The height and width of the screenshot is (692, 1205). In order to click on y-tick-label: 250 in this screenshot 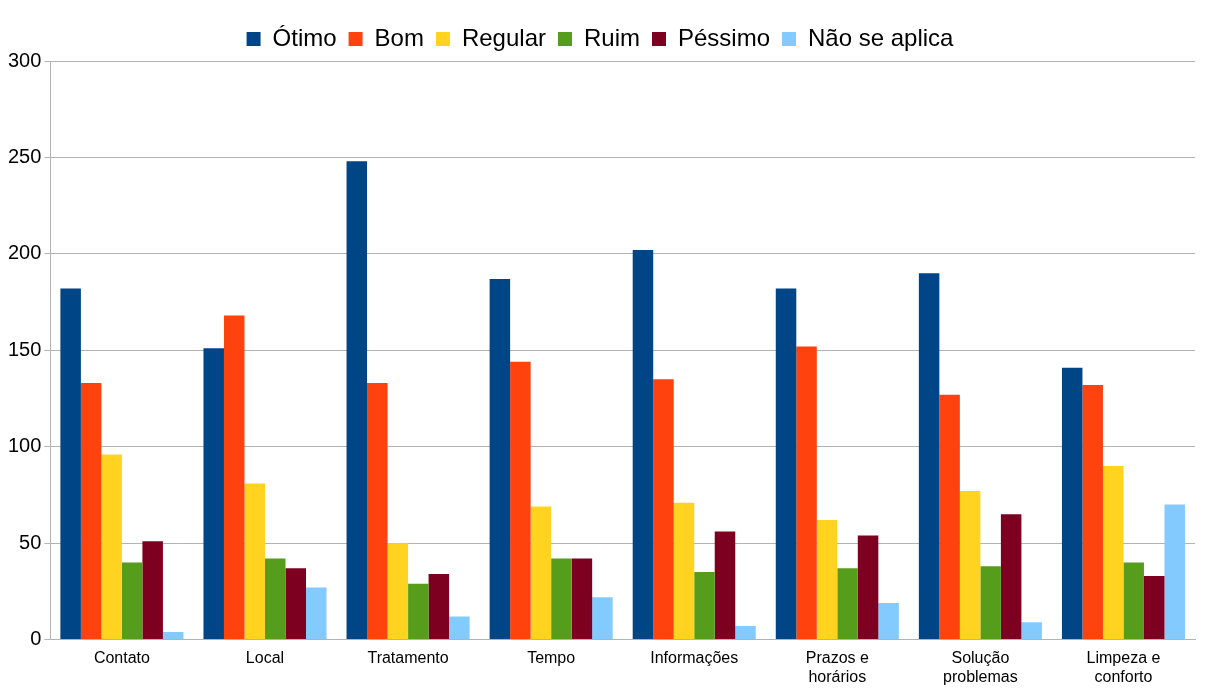, I will do `click(24, 155)`.